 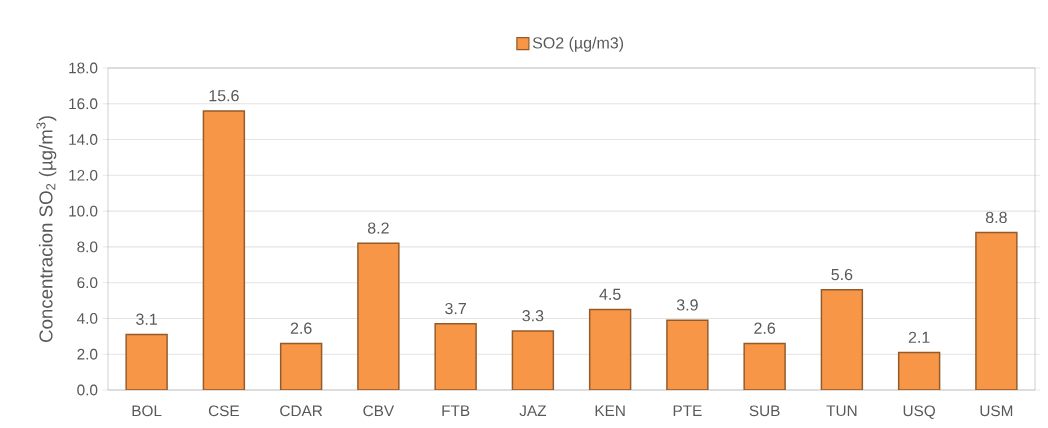 What do you see at coordinates (378, 228) in the screenshot?
I see `data-label: 8.2` at bounding box center [378, 228].